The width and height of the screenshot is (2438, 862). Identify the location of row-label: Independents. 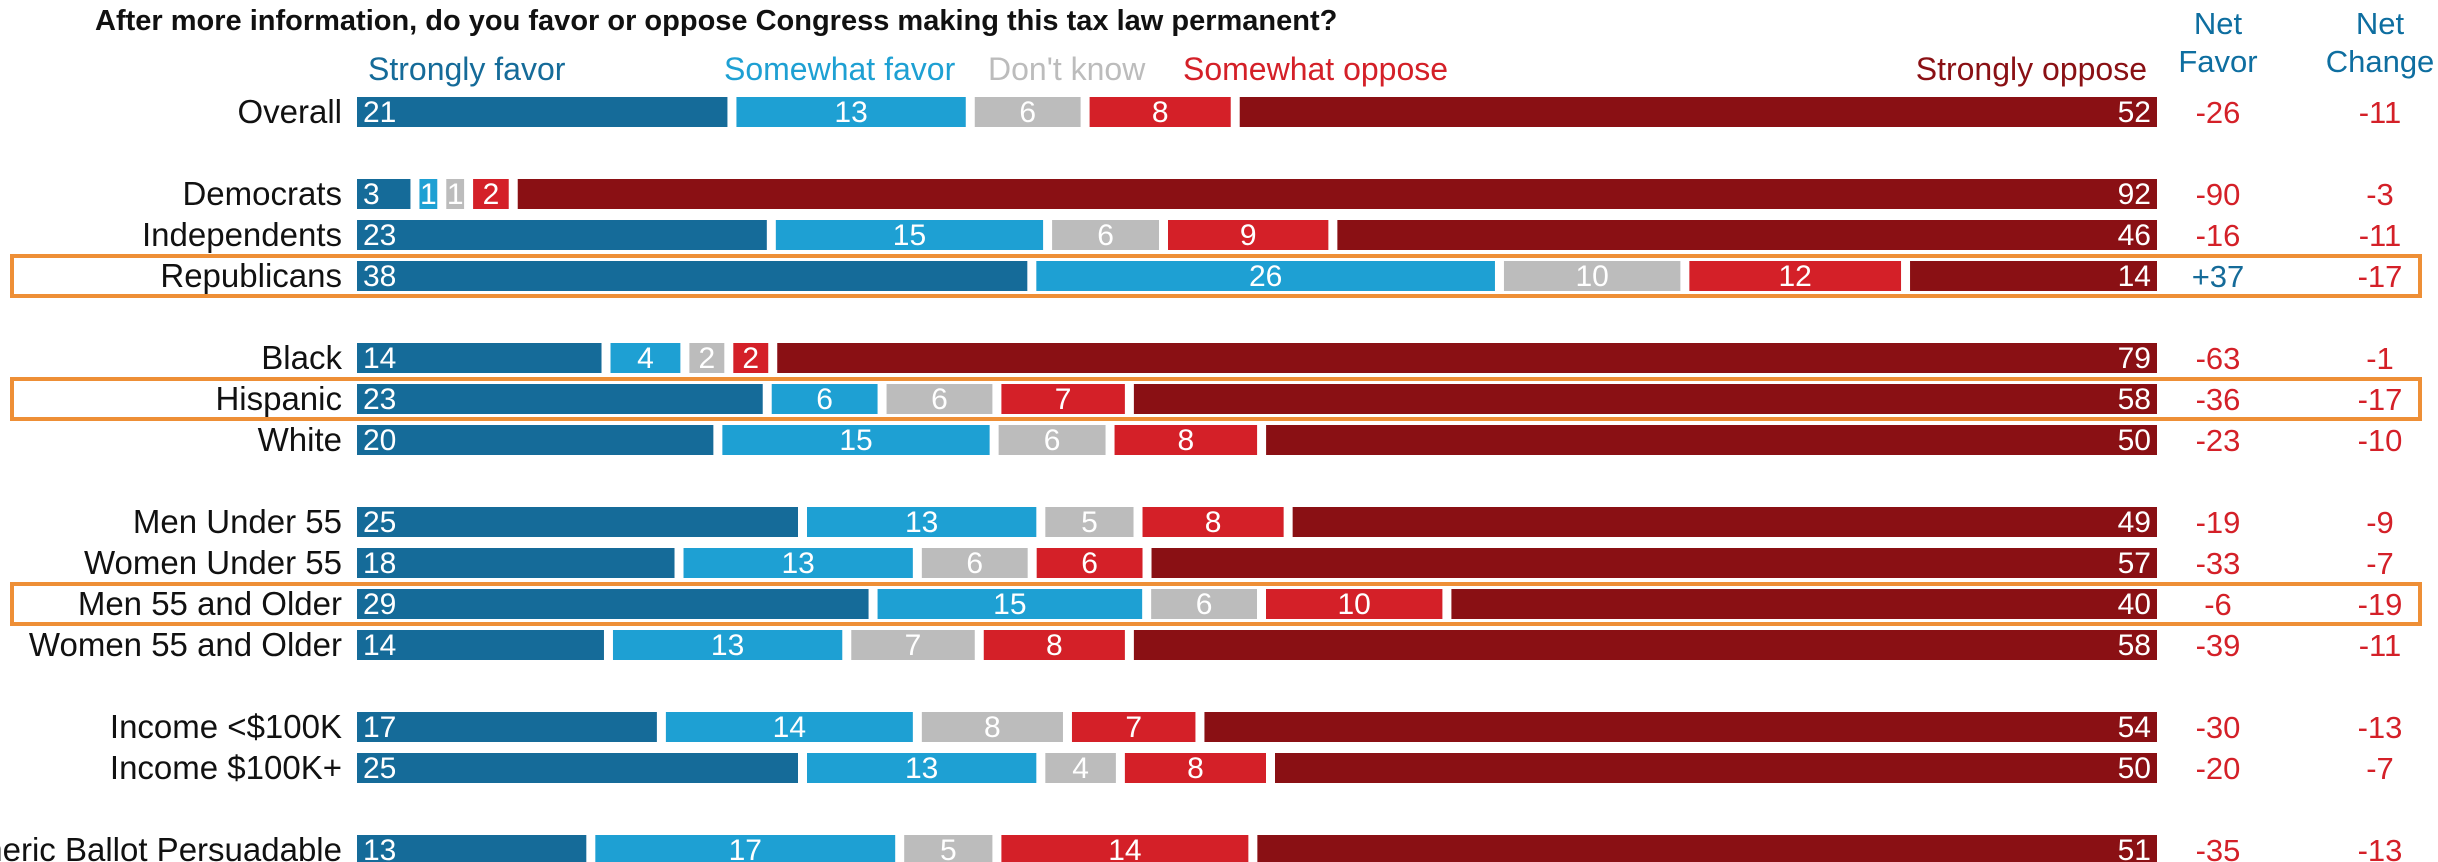
(242, 234).